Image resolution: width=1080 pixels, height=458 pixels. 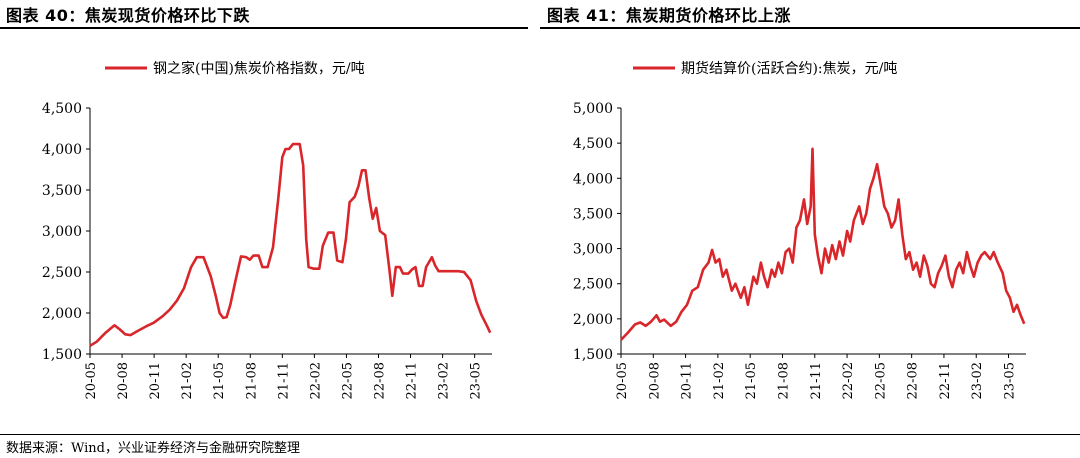 I want to click on source-note: 数据来源：Wind，兴业证券经济与金融研究院整理, so click(x=153, y=448).